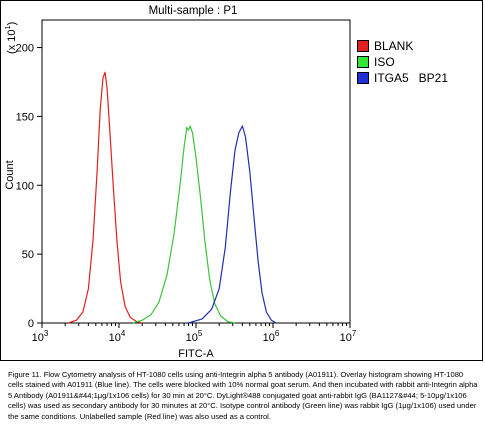 The height and width of the screenshot is (441, 485). Describe the element at coordinates (25, 49) in the screenshot. I see `y-tick-label: 200` at that location.